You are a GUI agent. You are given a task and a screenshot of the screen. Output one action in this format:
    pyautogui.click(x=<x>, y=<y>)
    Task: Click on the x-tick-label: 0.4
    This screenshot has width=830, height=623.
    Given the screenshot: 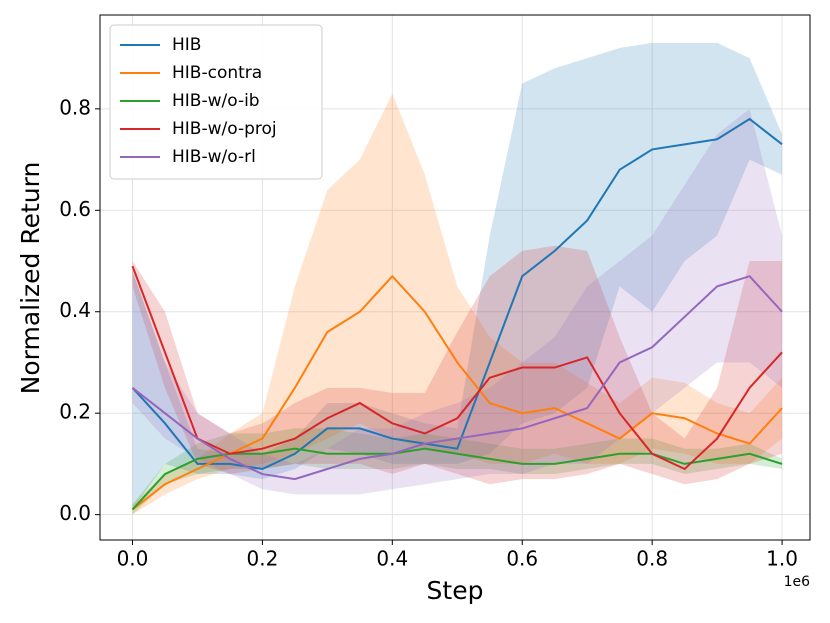 What is the action you would take?
    pyautogui.click(x=392, y=559)
    